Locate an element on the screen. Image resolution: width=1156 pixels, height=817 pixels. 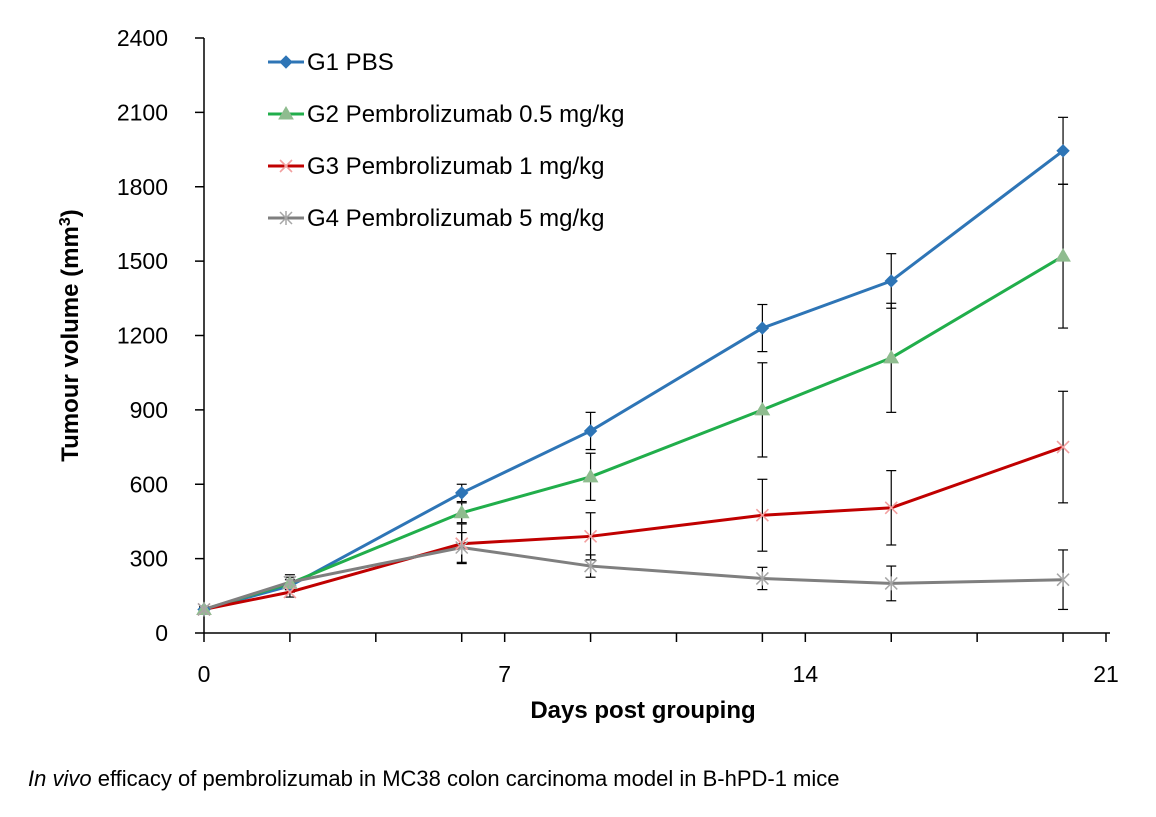
legend-label: G2 Pembrolizumab 0.5 mg/kg is located at coordinates (465, 114).